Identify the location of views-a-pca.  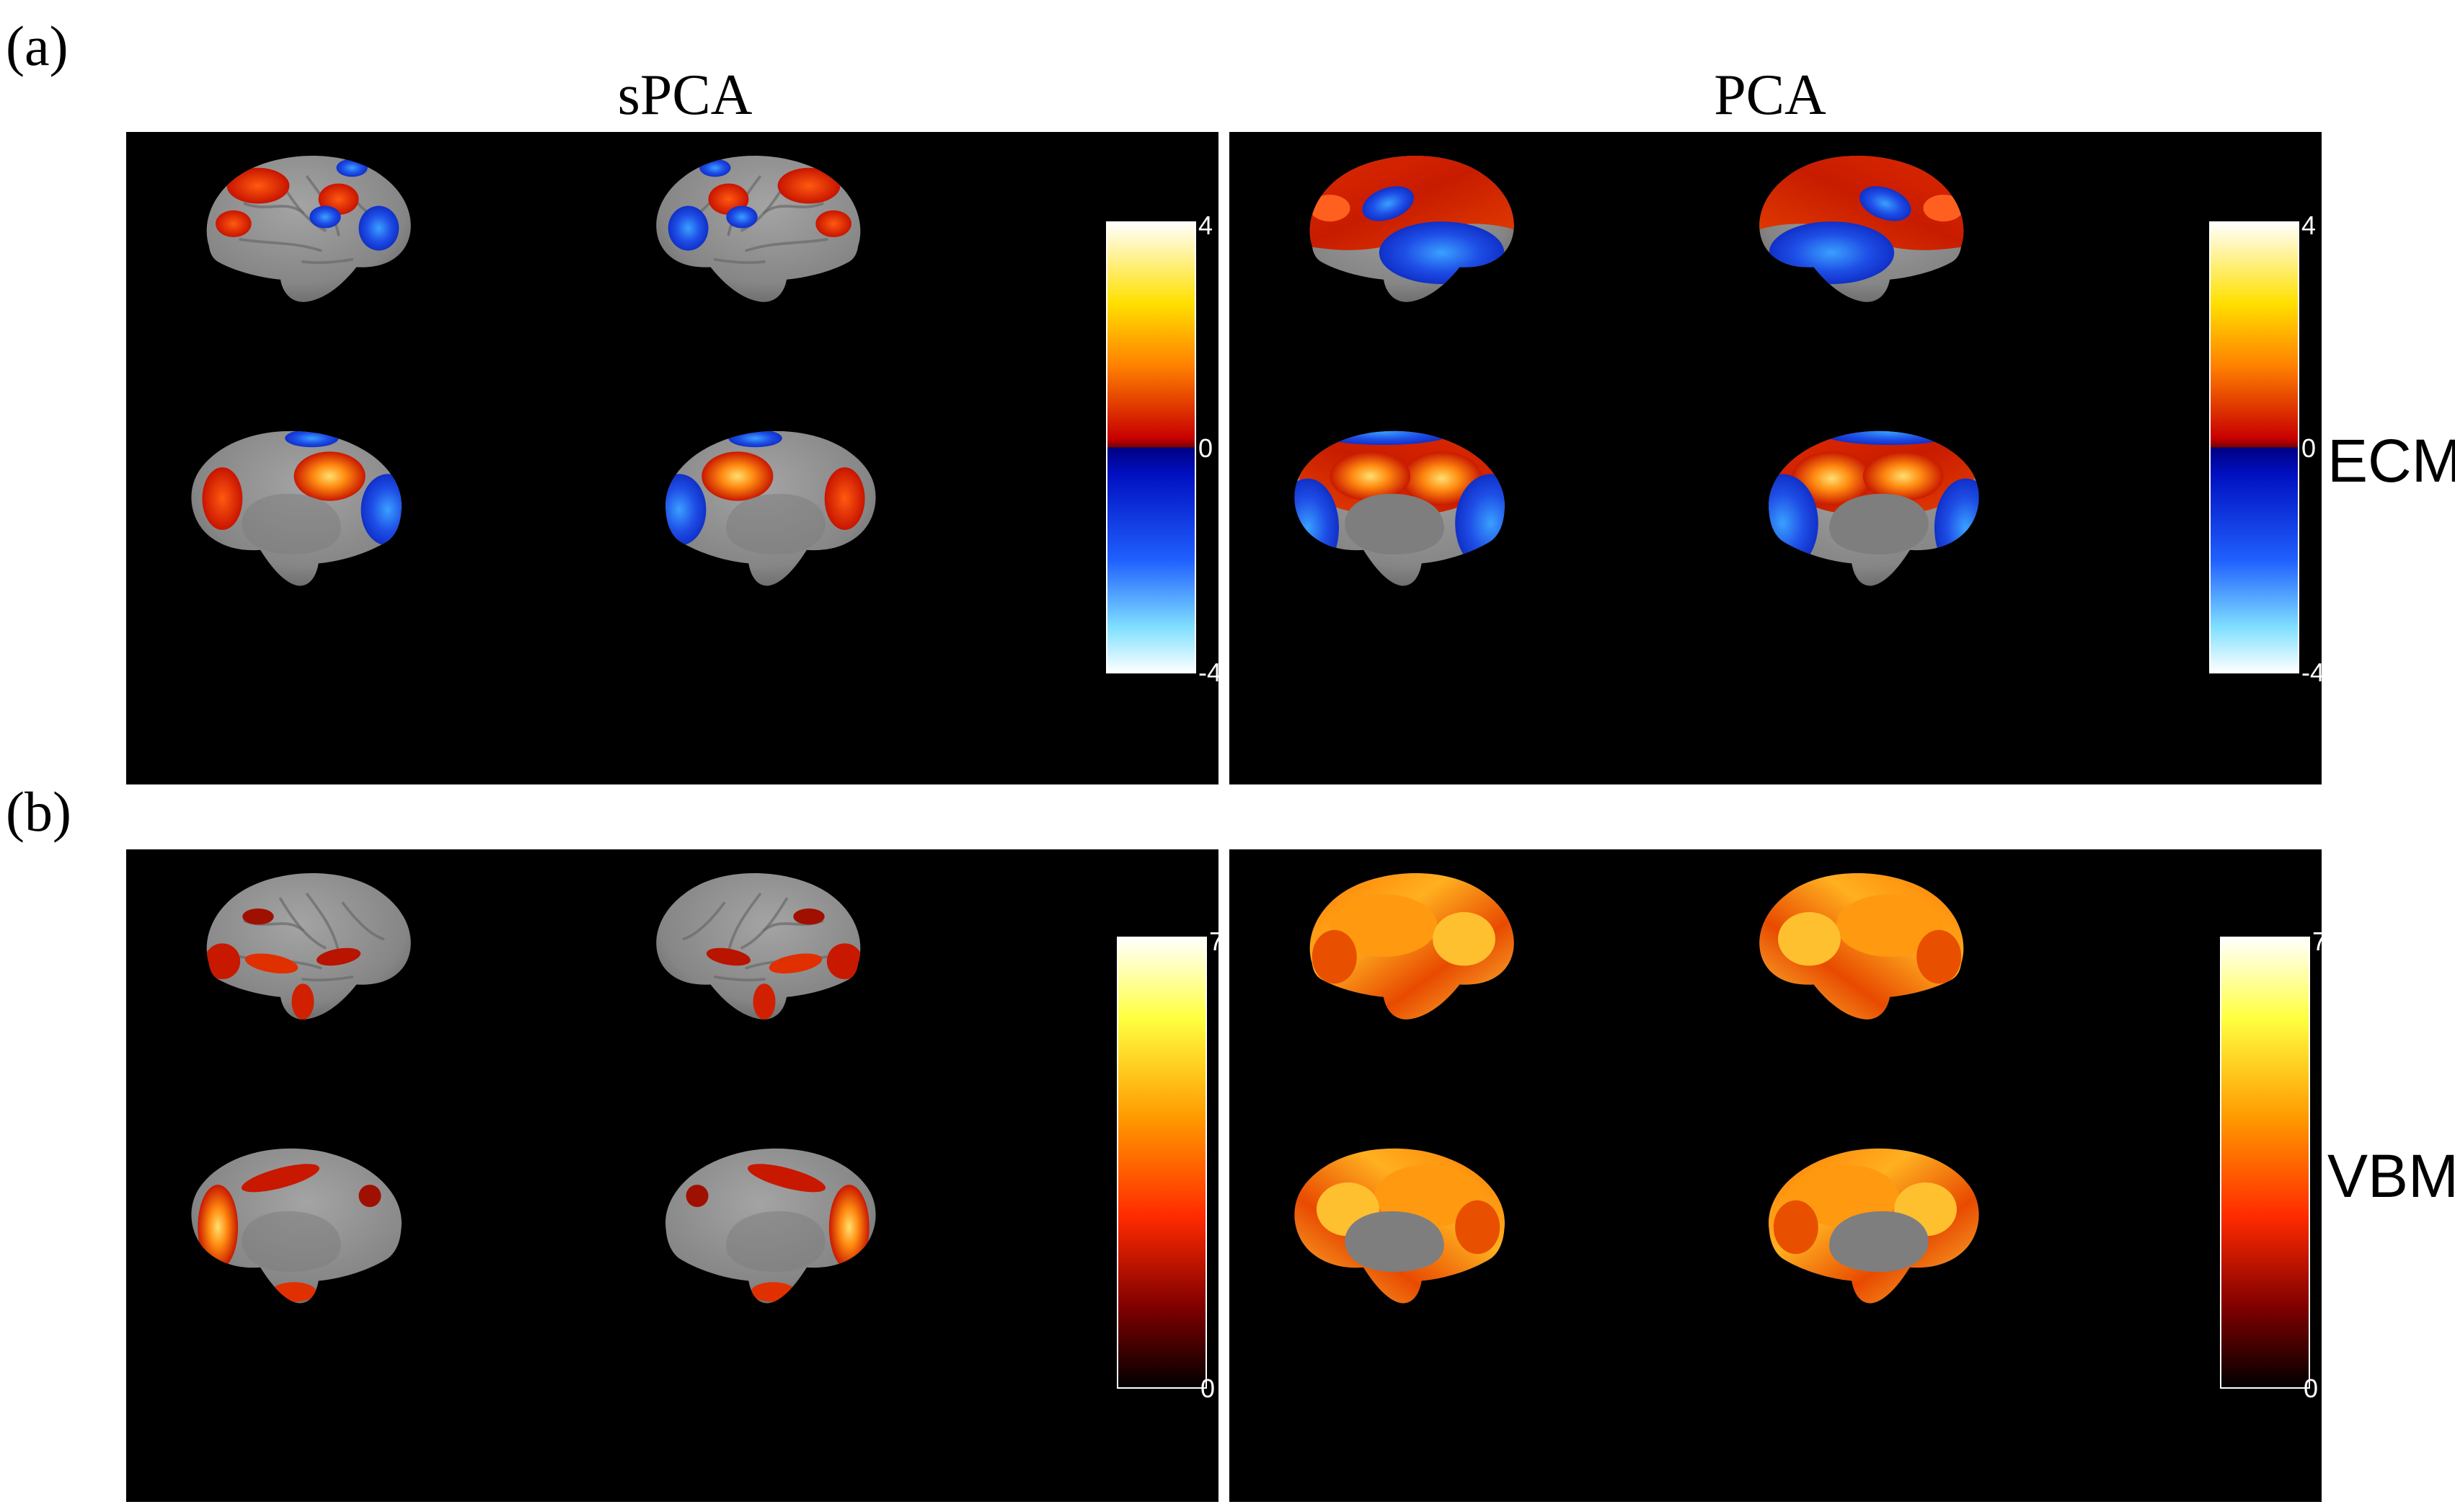
(1636, 370).